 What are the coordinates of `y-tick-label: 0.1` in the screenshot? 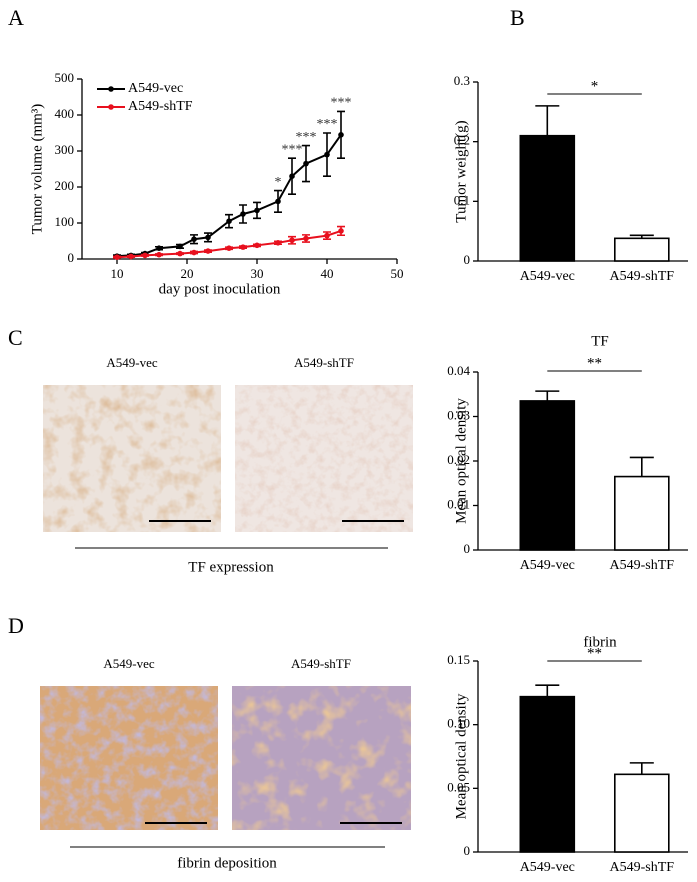 It's located at (462, 199).